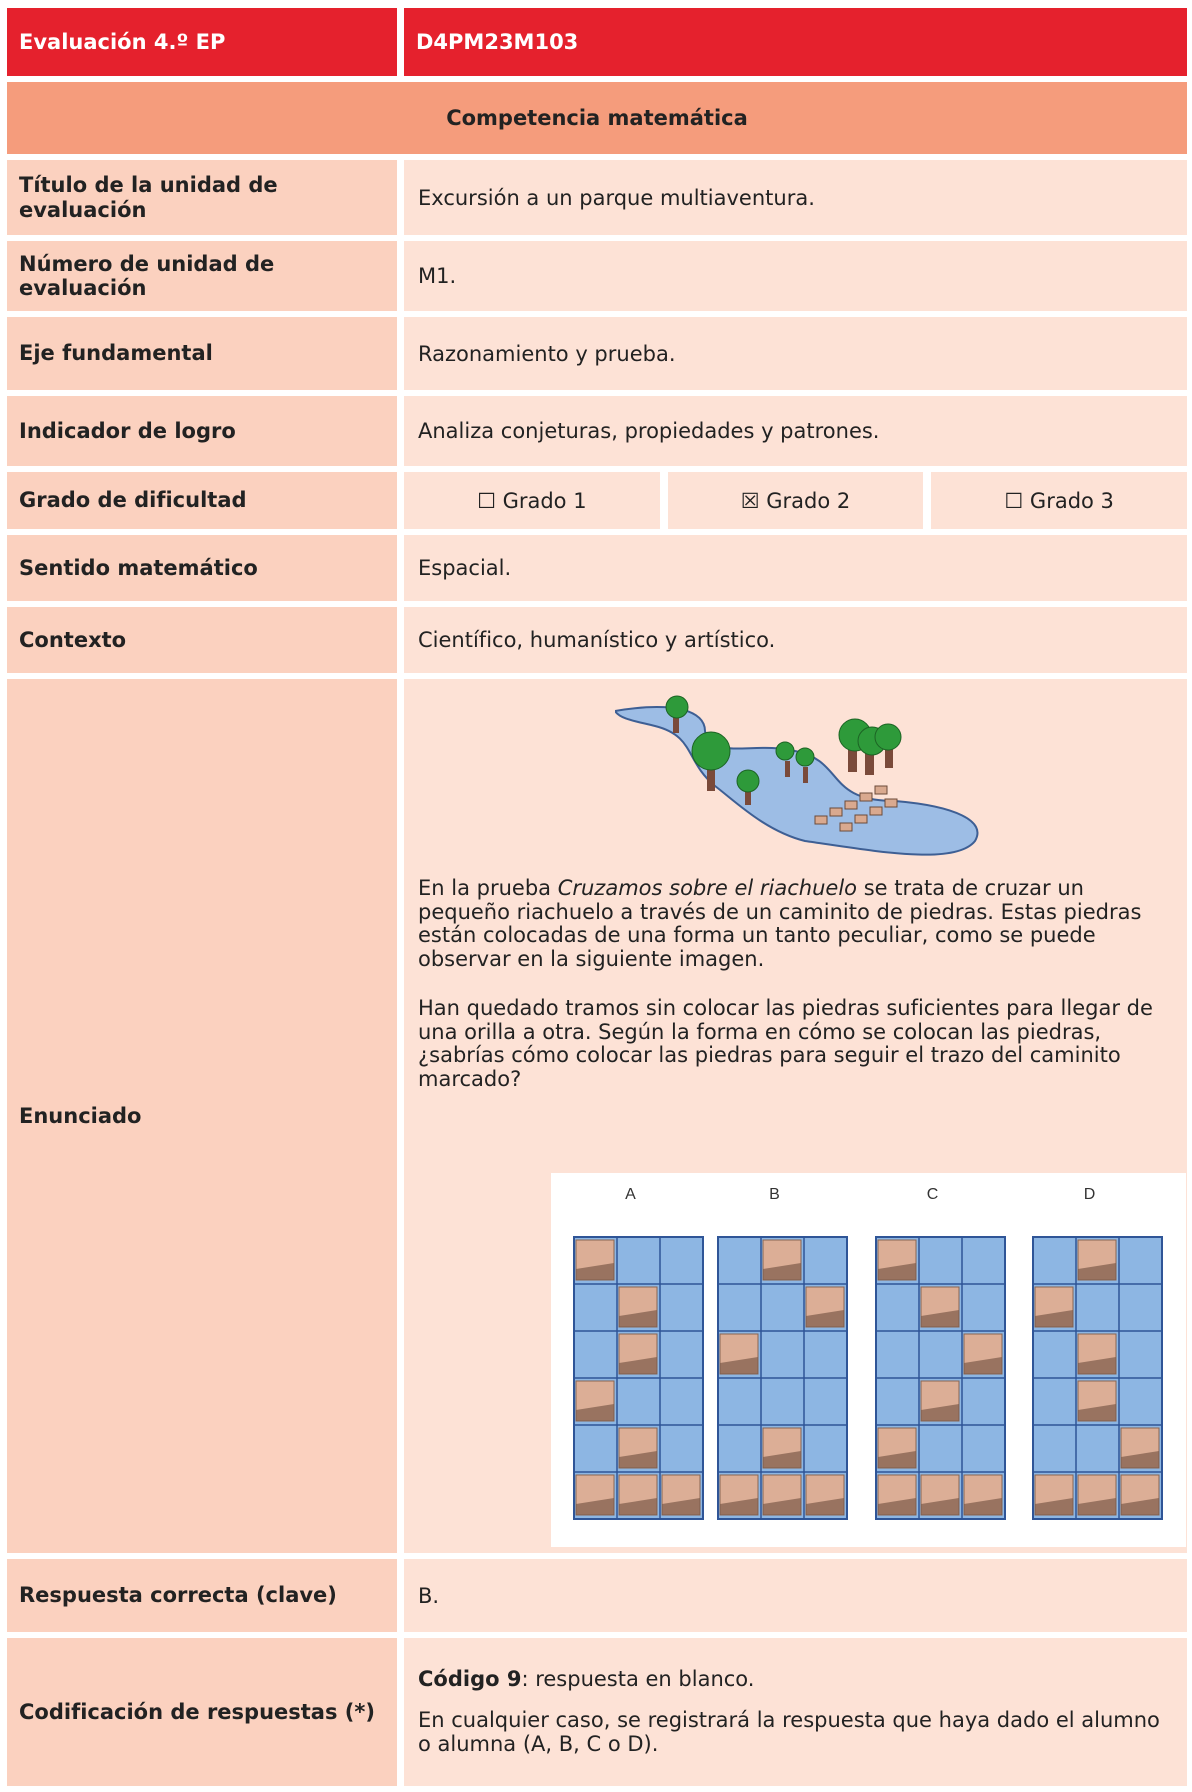 The width and height of the screenshot is (1192, 1792). Describe the element at coordinates (795, 353) in the screenshot. I see `row-value: Razonamiento y prueba.` at that location.